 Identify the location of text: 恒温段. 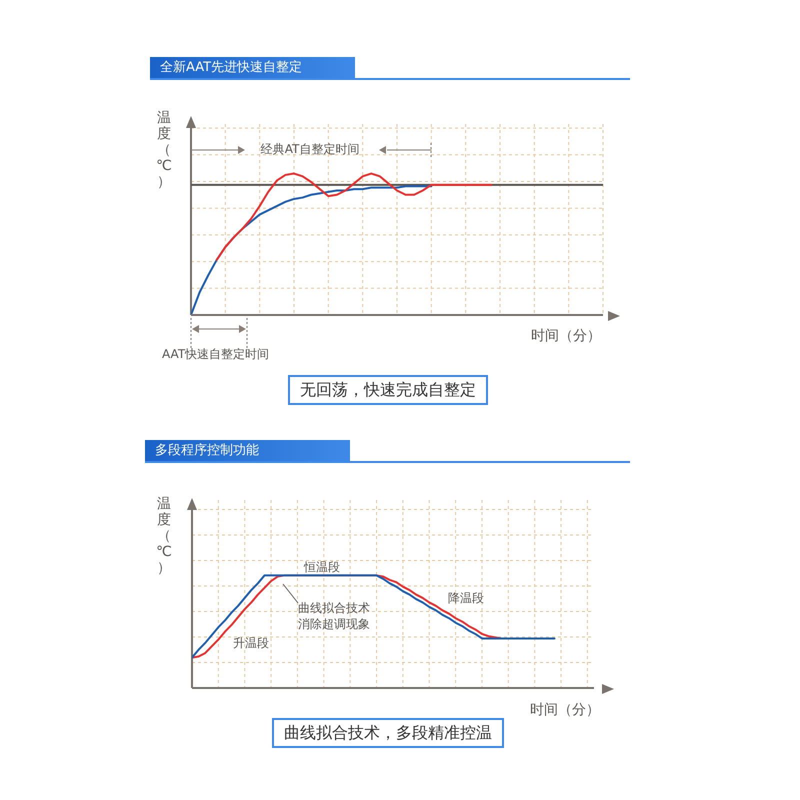
(322, 567).